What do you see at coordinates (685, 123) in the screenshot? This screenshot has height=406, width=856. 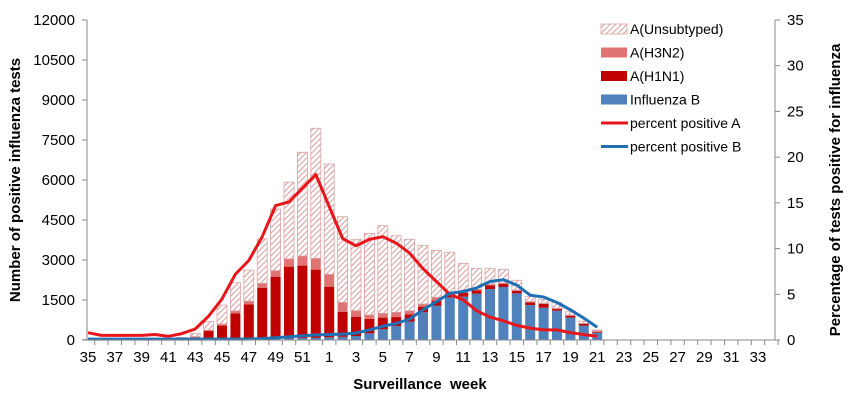 I see `legend-label: percent positive A` at bounding box center [685, 123].